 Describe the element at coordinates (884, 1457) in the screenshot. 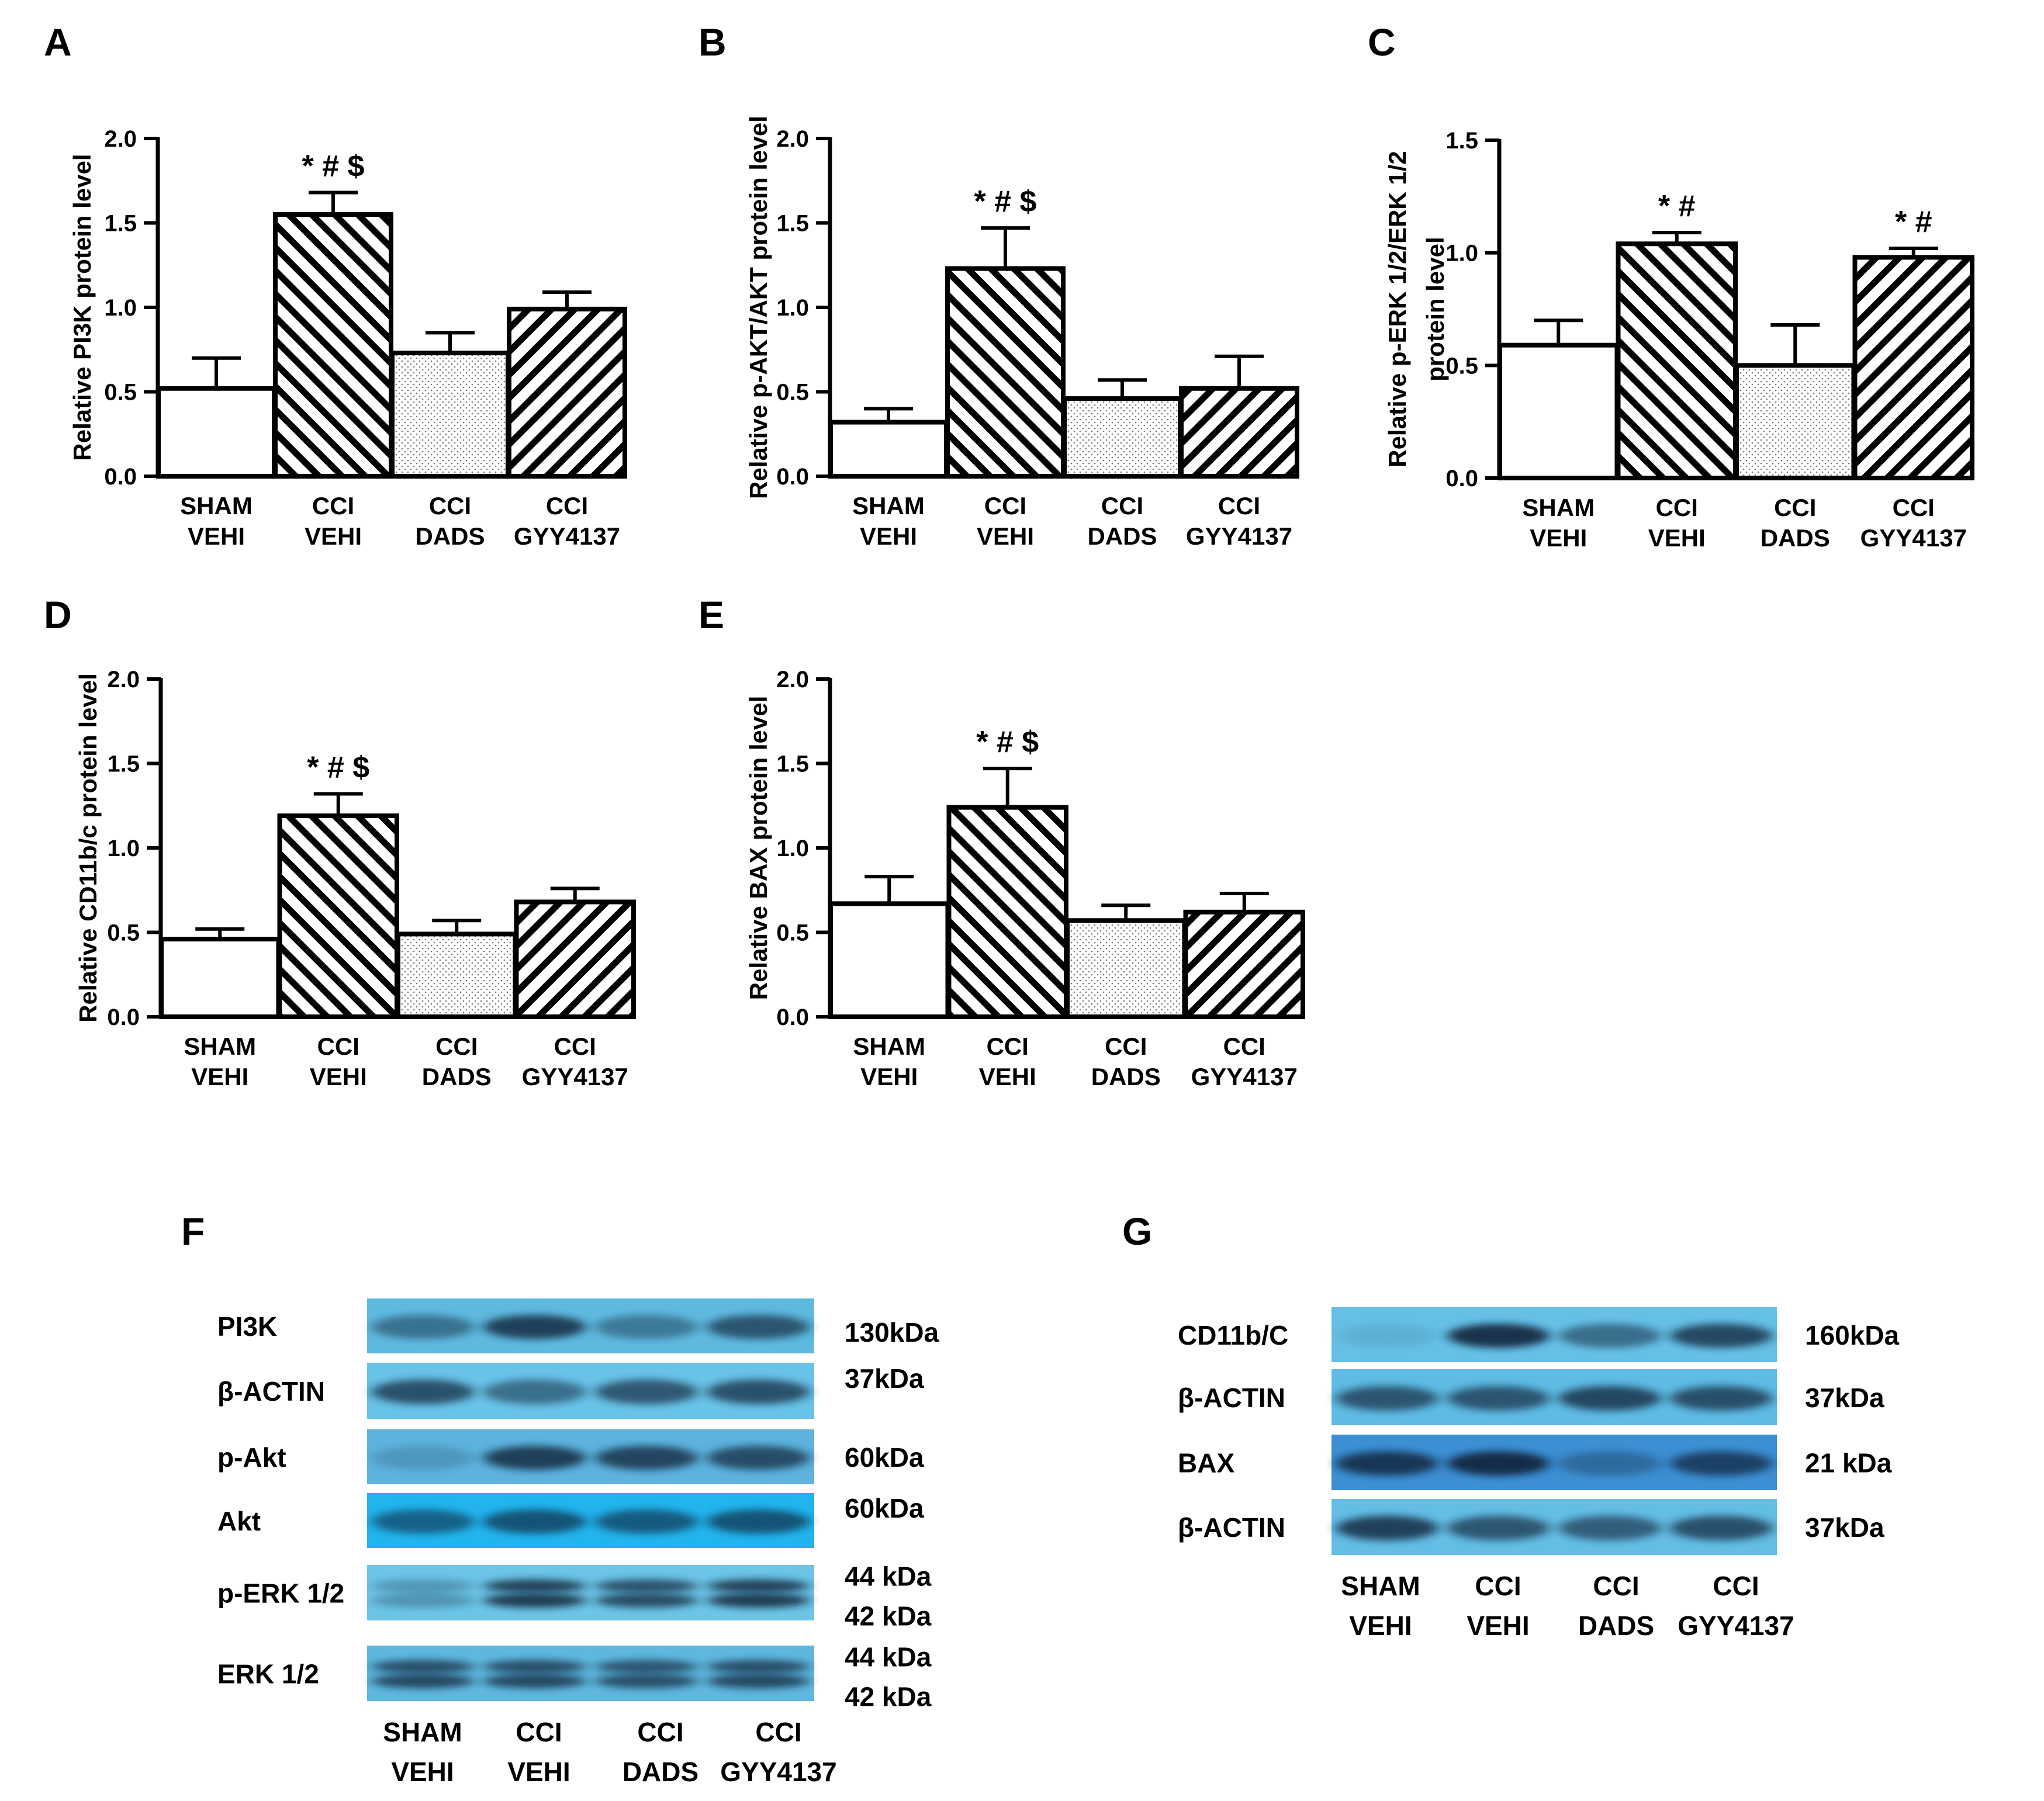

I see `kda-label: 60kDa` at that location.